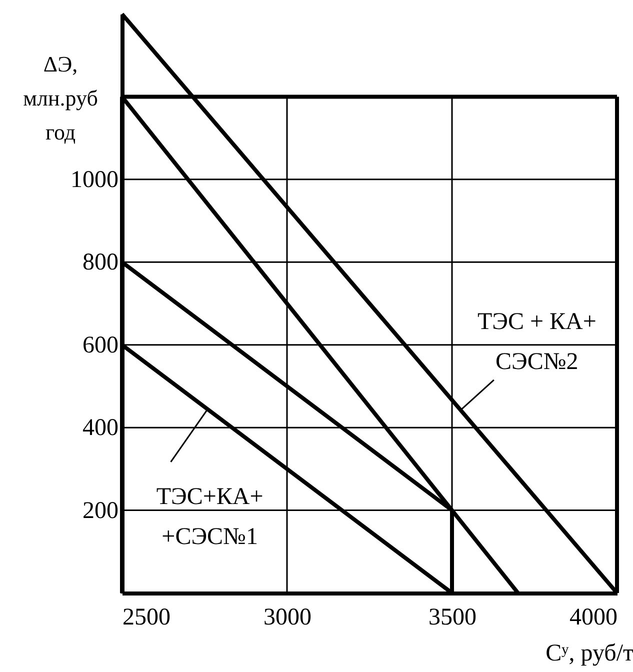 The height and width of the screenshot is (672, 633). Describe the element at coordinates (210, 517) in the screenshot. I see `annotation: ТЭС+КА+ +СЭС№1` at that location.